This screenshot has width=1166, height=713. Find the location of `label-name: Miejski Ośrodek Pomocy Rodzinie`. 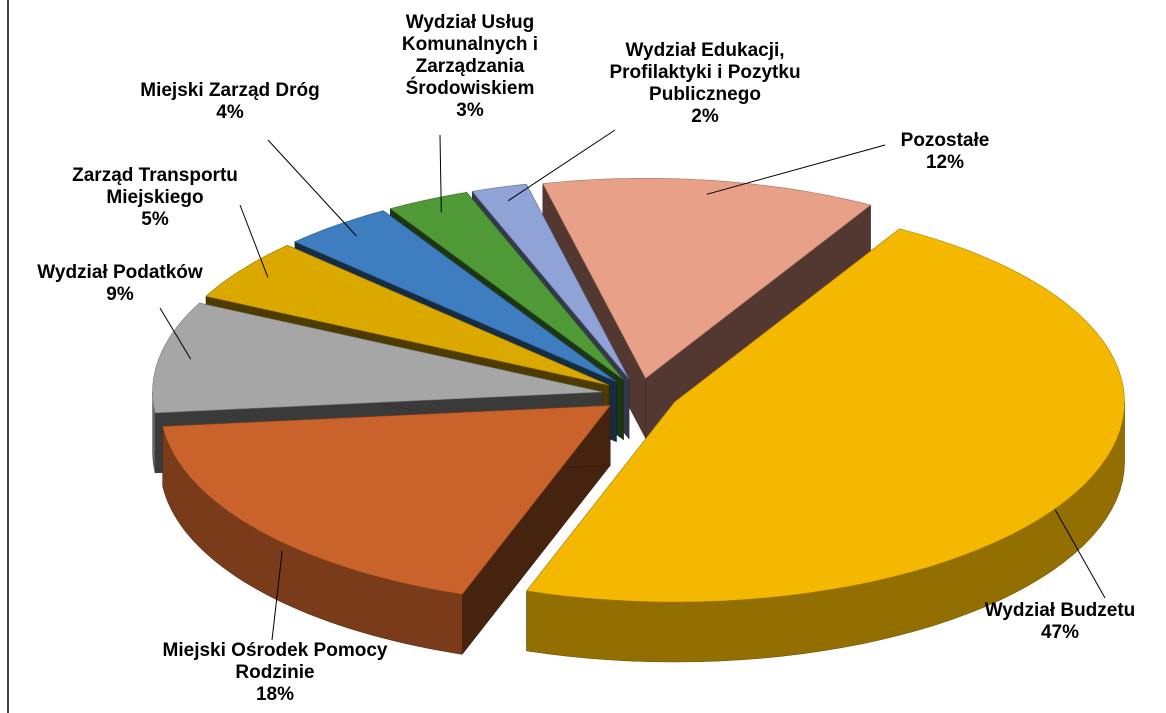

label-name: Miejski Ośrodek Pomocy Rodzinie is located at coordinates (275, 661).